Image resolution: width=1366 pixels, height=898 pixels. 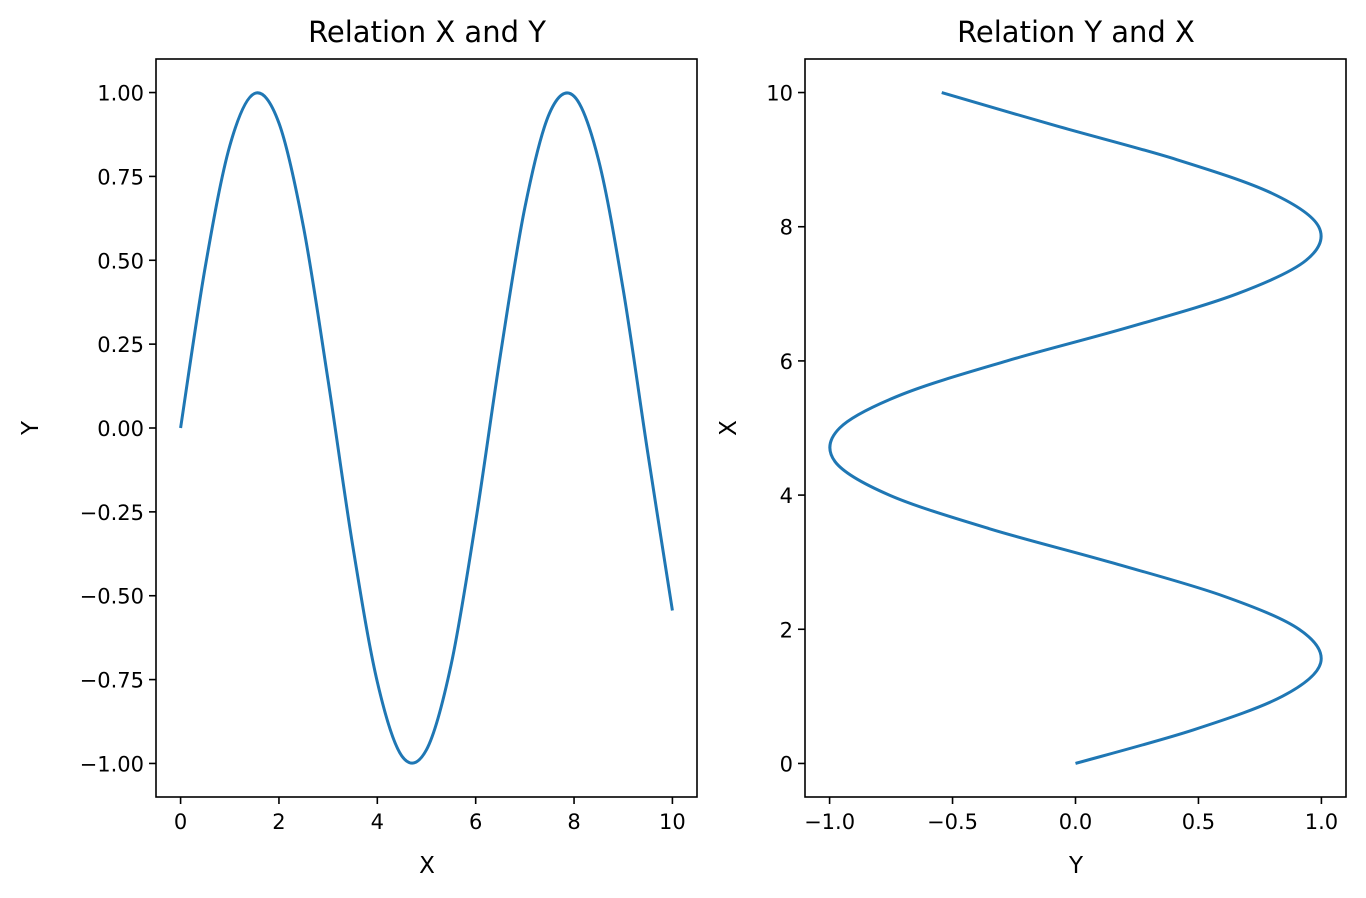 I want to click on right-x-axis-label: Y, so click(x=1076, y=866).